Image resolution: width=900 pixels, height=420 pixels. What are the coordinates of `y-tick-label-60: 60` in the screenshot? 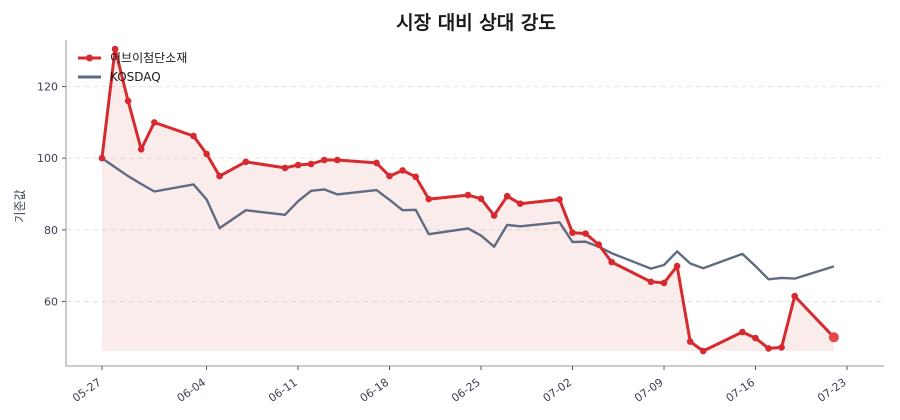 It's located at (51, 302).